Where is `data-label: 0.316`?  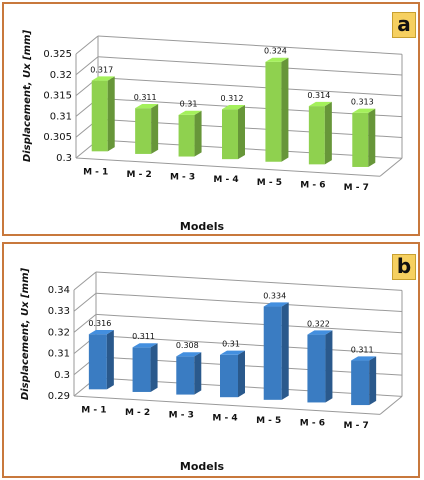
data-label: 0.316 is located at coordinates (99, 323).